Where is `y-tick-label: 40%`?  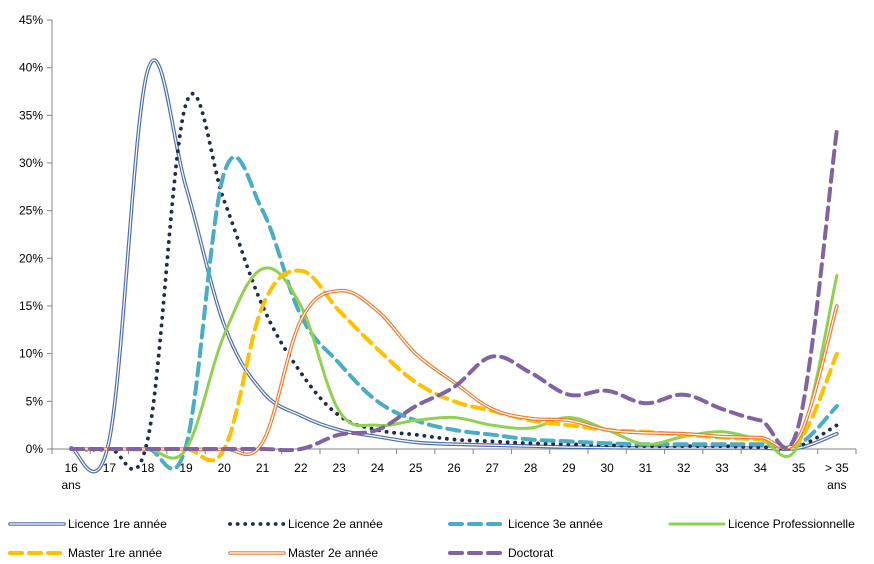 y-tick-label: 40% is located at coordinates (31, 68).